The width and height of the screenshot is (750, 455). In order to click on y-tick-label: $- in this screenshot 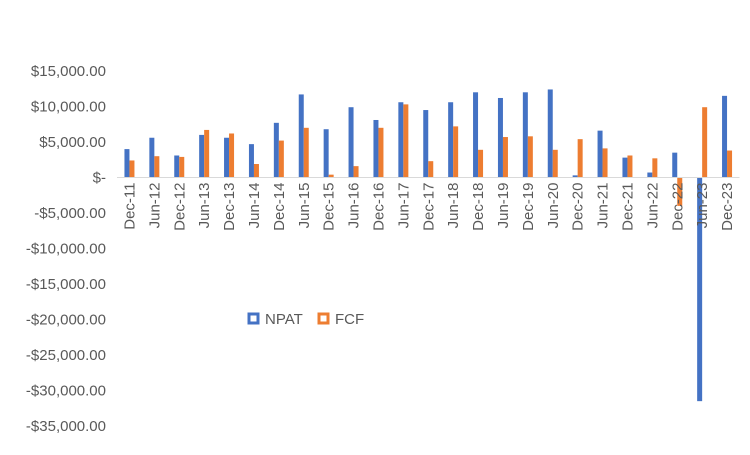, I will do `click(99, 178)`.